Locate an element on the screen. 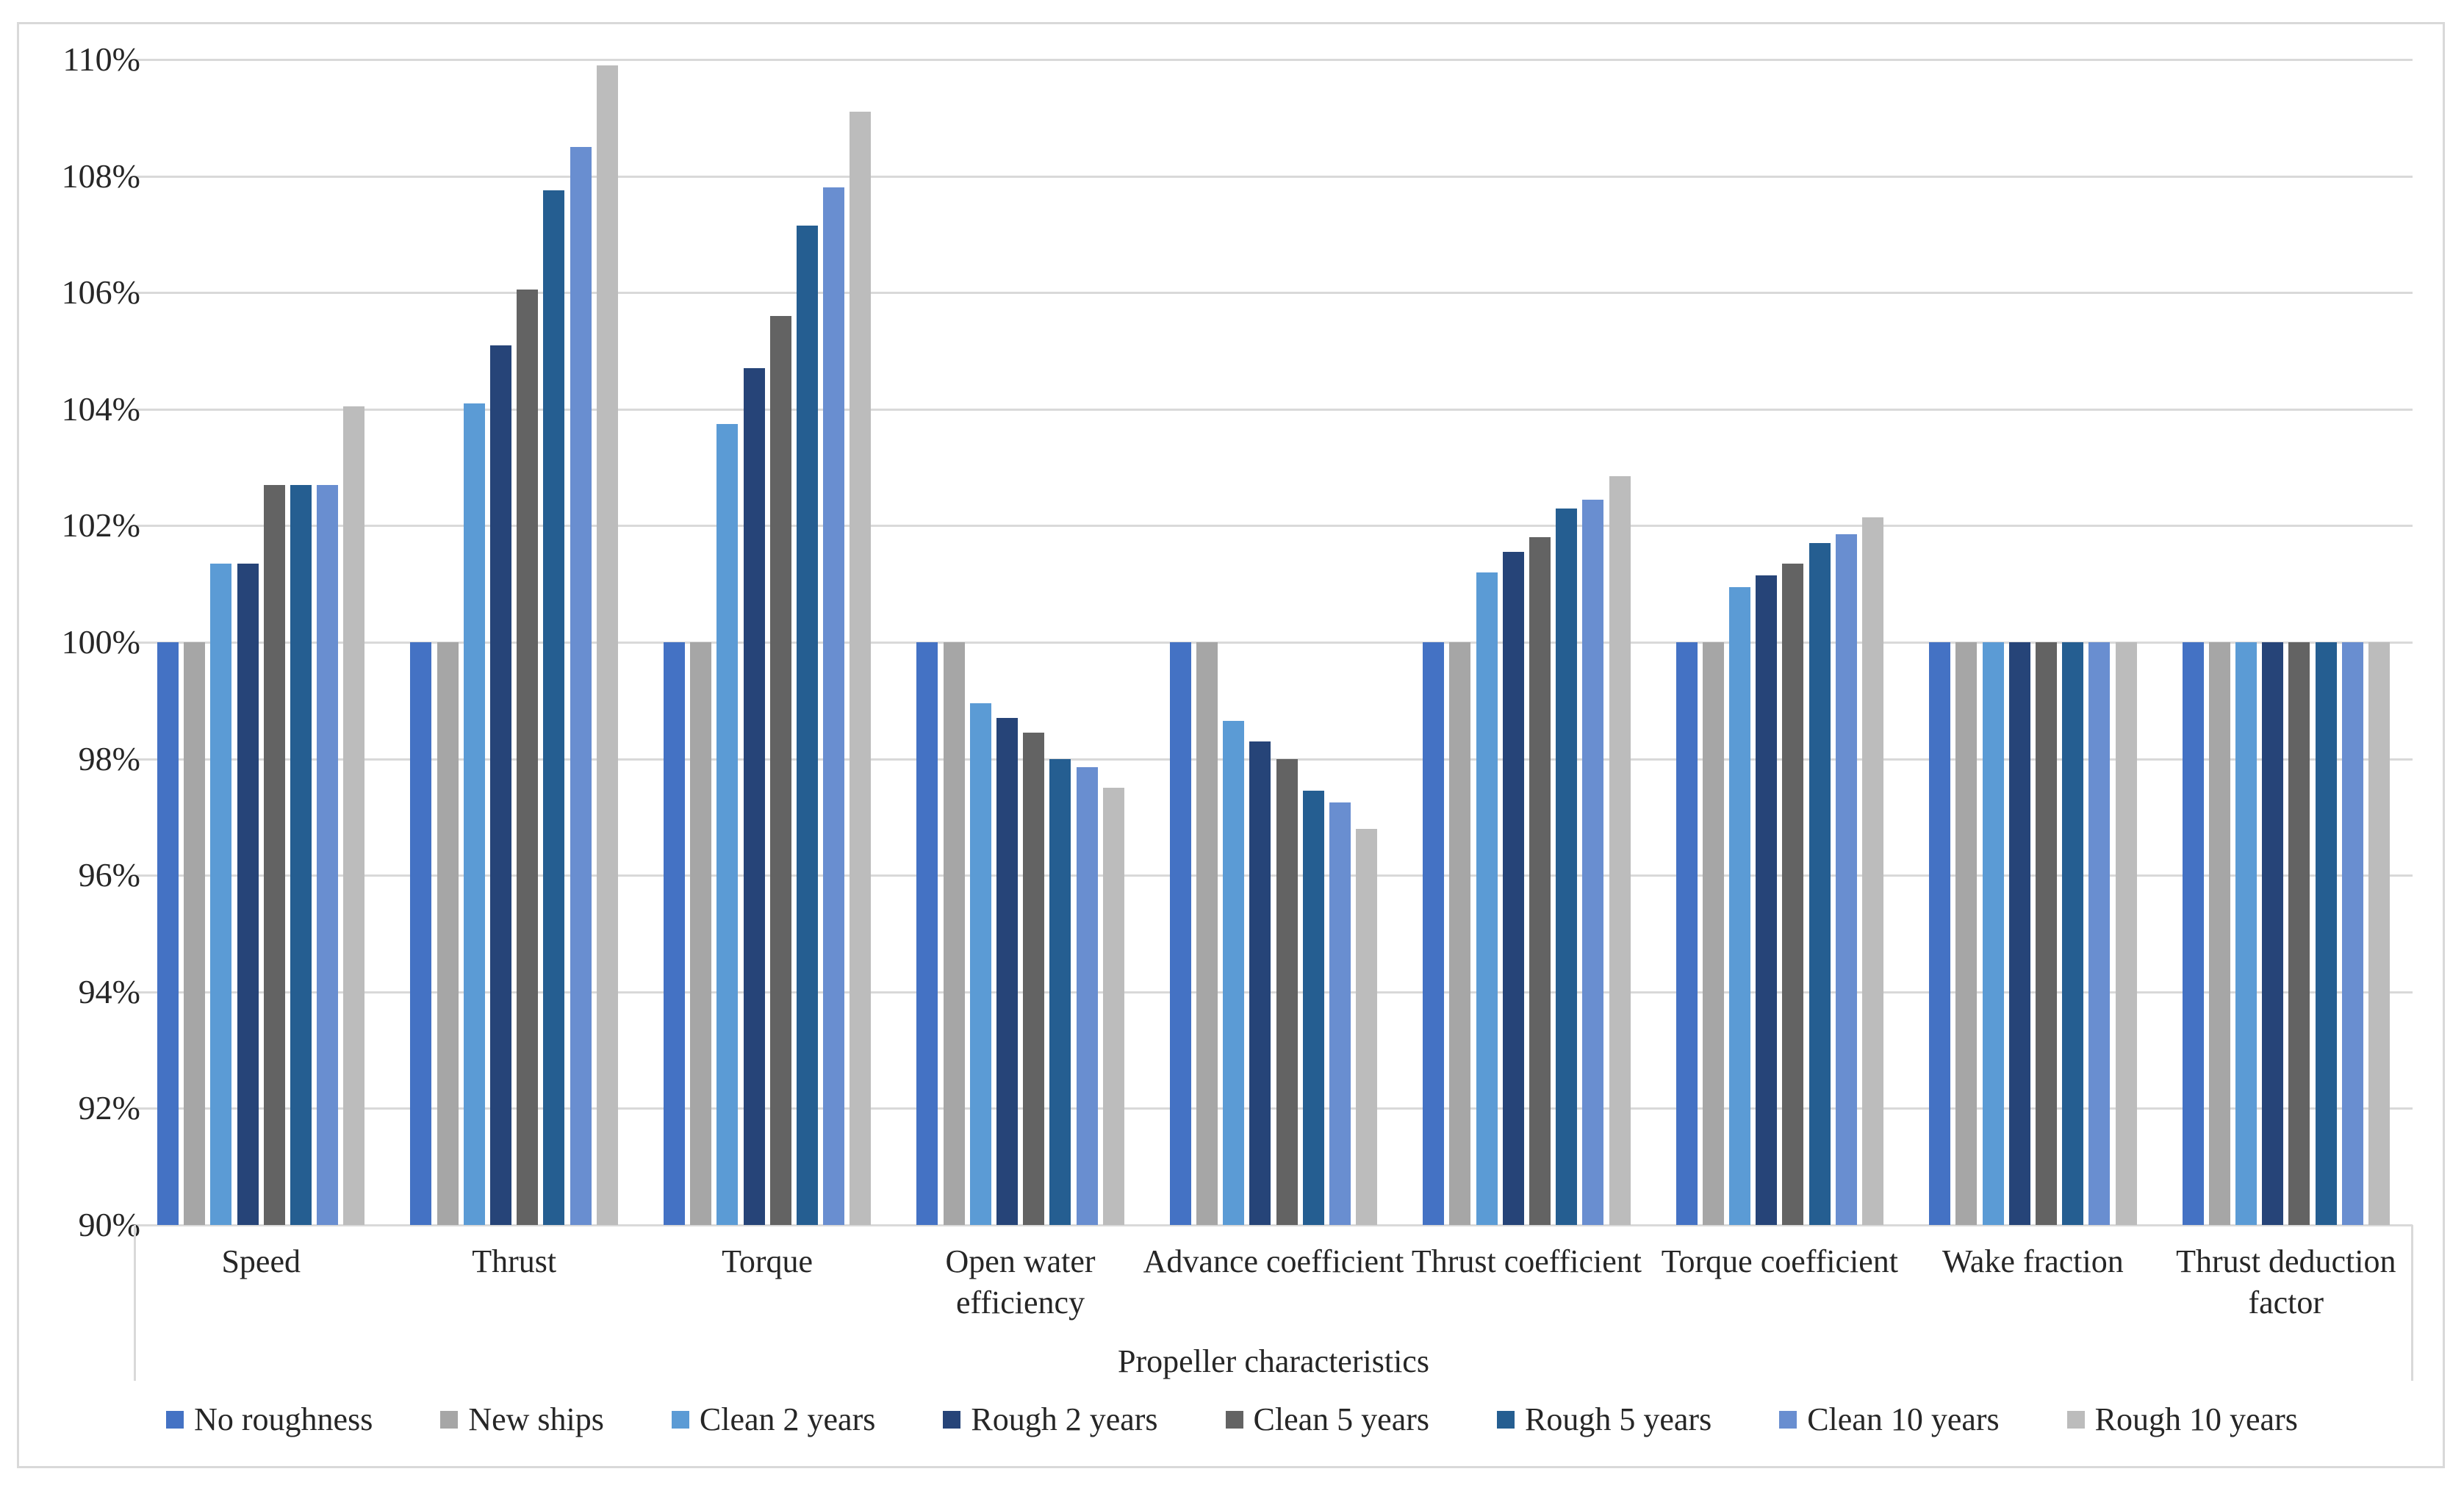 The height and width of the screenshot is (1491, 2464). category-label: Torque coefficient is located at coordinates (1780, 1261).